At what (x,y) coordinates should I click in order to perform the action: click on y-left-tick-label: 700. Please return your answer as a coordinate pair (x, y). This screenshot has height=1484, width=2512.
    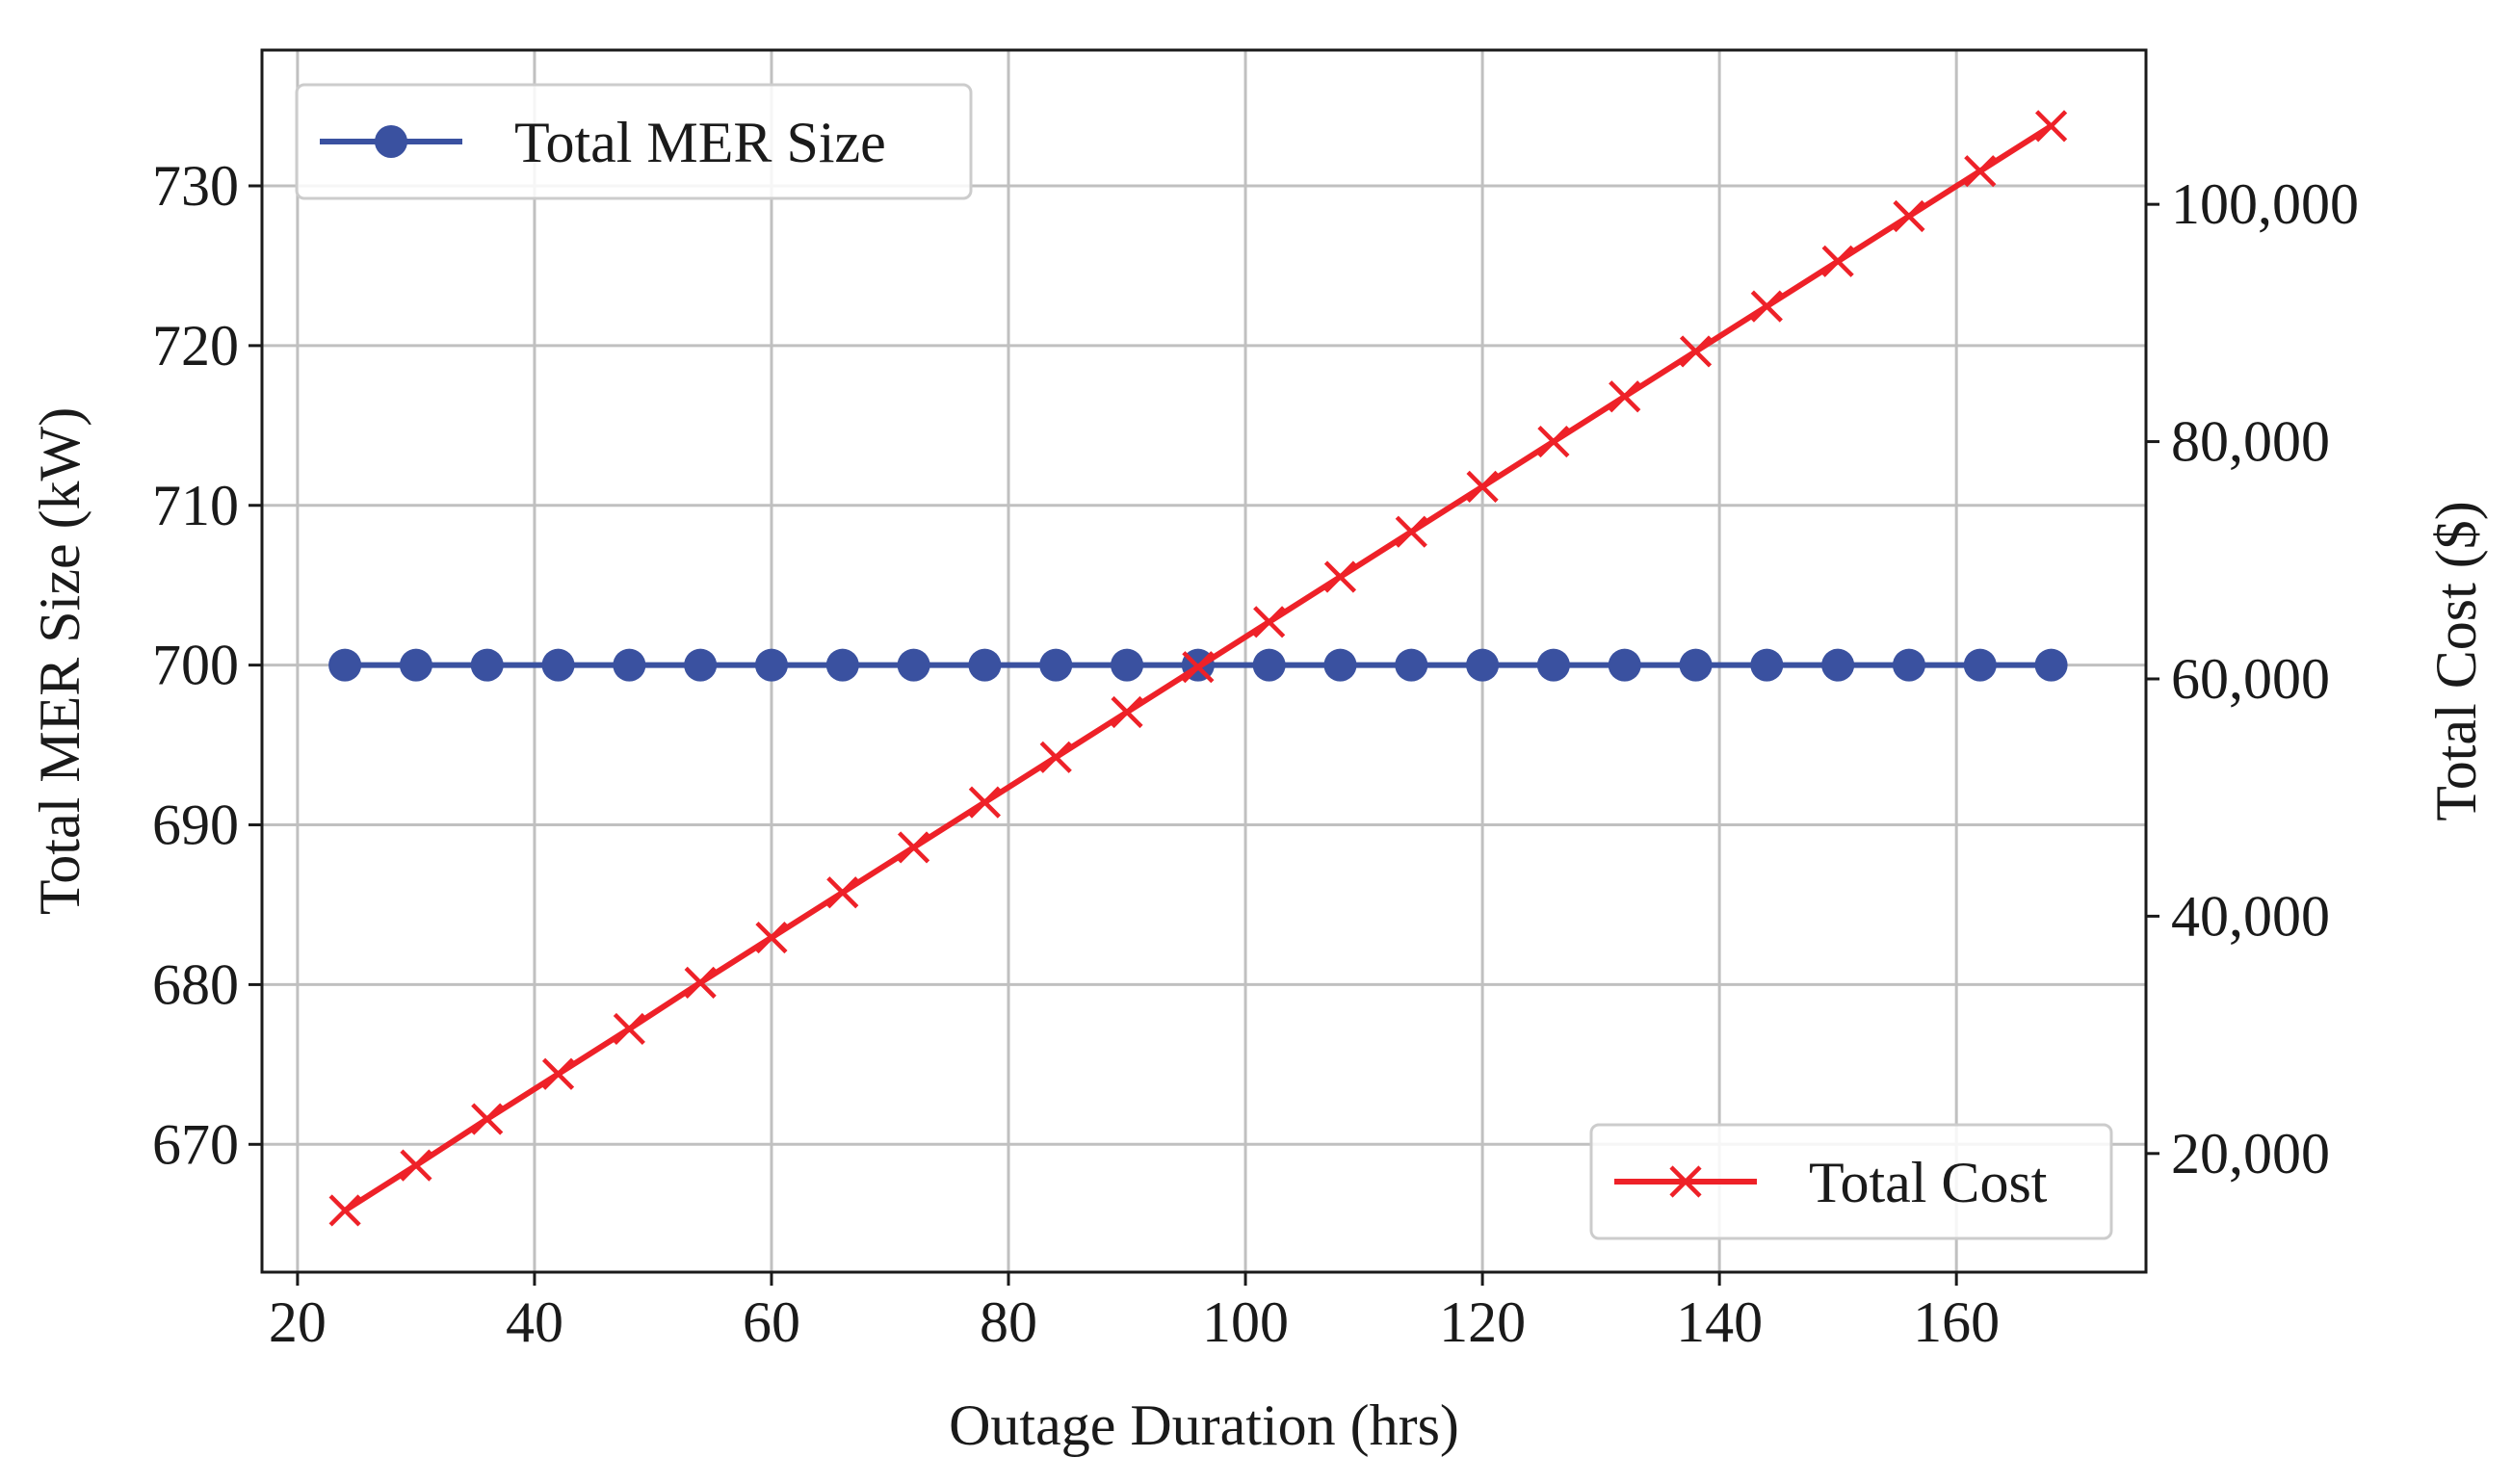
    Looking at the image, I should click on (195, 665).